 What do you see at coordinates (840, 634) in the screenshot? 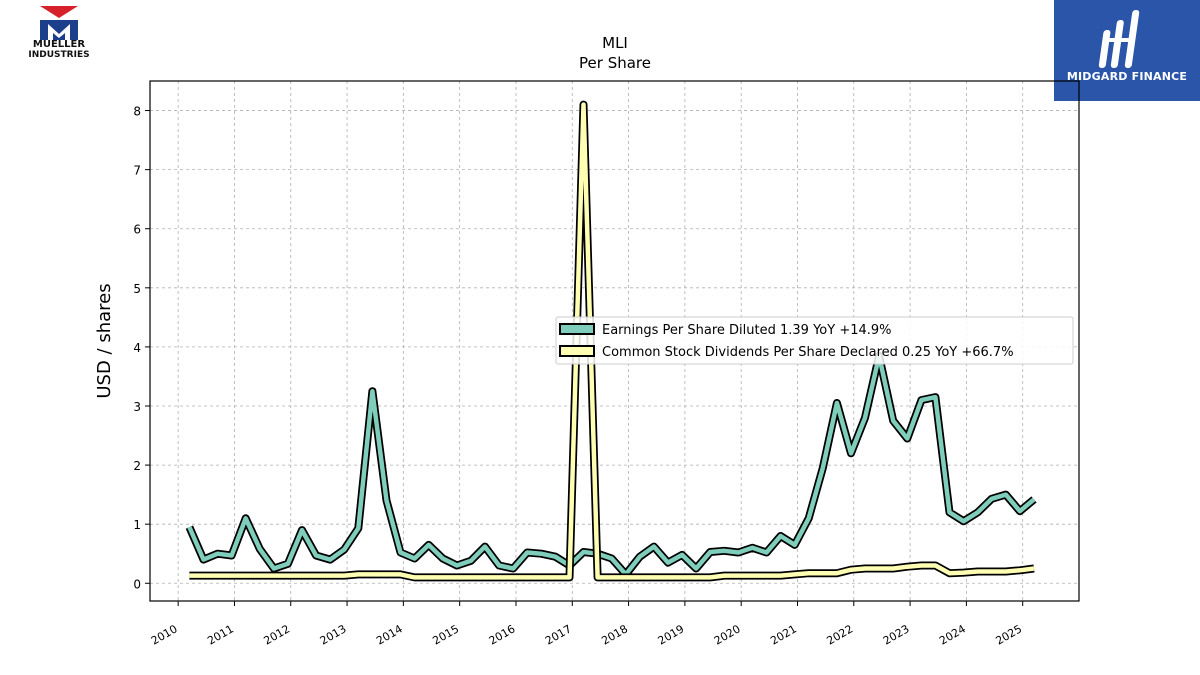
I see `x-tick-label: 2022` at bounding box center [840, 634].